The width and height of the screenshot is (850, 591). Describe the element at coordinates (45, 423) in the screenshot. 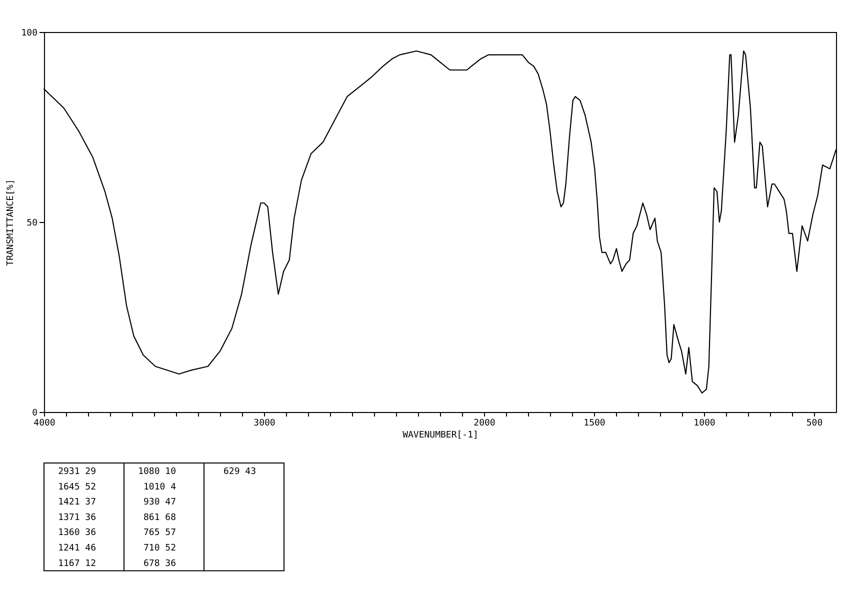

I see `x-tick-label: 4000` at that location.